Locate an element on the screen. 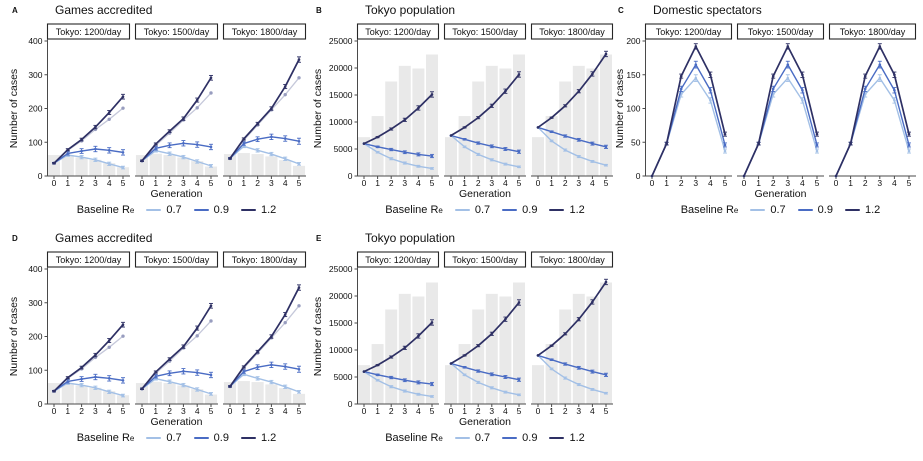 The image size is (923, 461). y-tick-label: 20000 is located at coordinates (341, 296).